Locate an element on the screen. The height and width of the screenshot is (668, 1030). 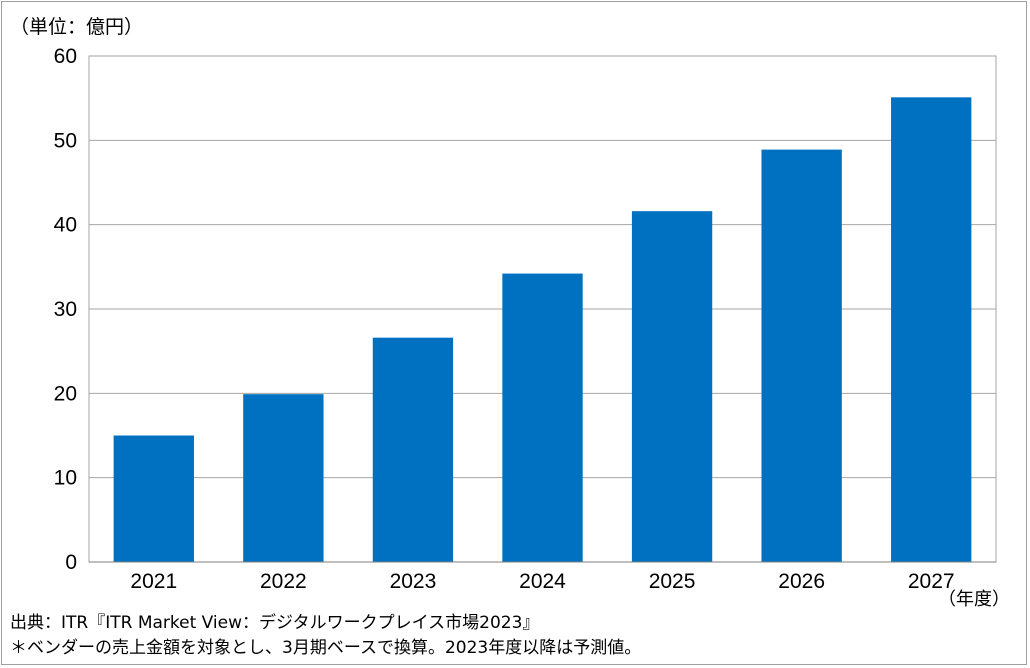
y-tick-label: 10 is located at coordinates (65, 478).